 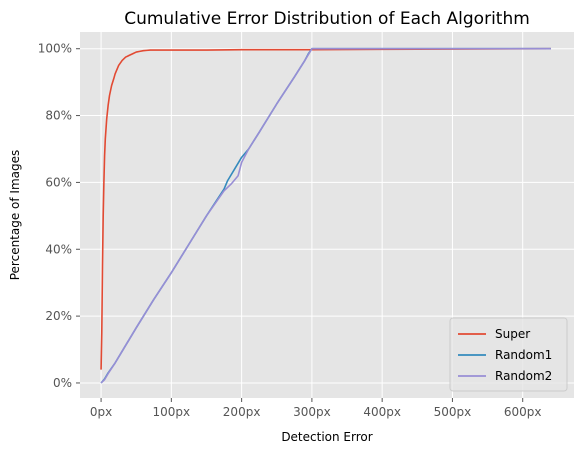 I want to click on x-tick-label: 600px, so click(x=523, y=412).